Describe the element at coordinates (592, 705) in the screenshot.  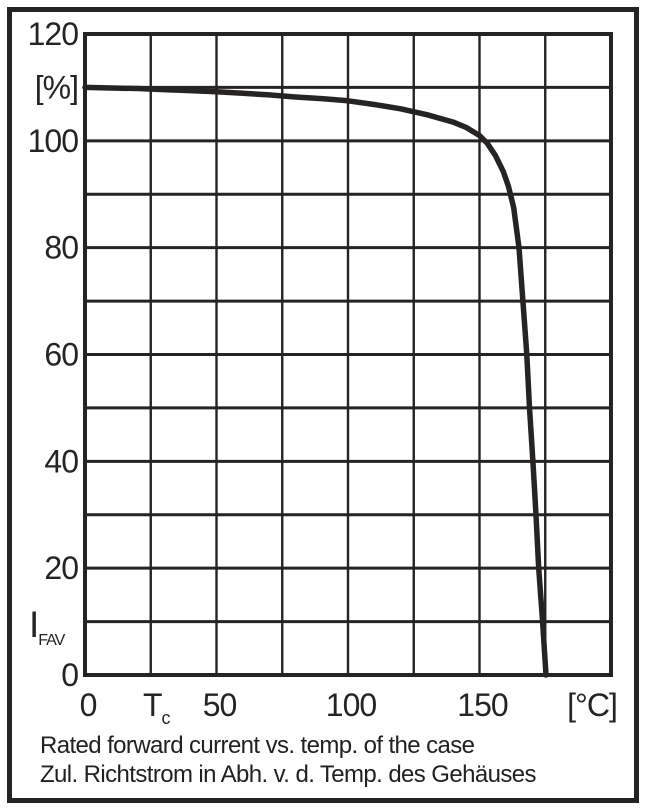
I see `x-axis-unit-label: [°C]` at that location.